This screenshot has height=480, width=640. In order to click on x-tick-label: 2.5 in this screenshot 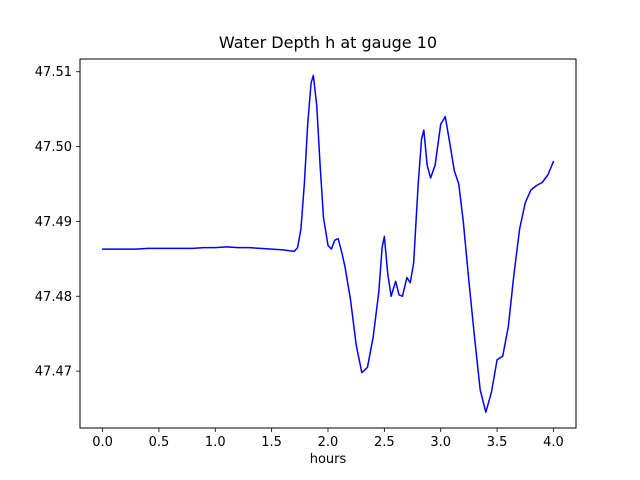, I will do `click(384, 442)`.